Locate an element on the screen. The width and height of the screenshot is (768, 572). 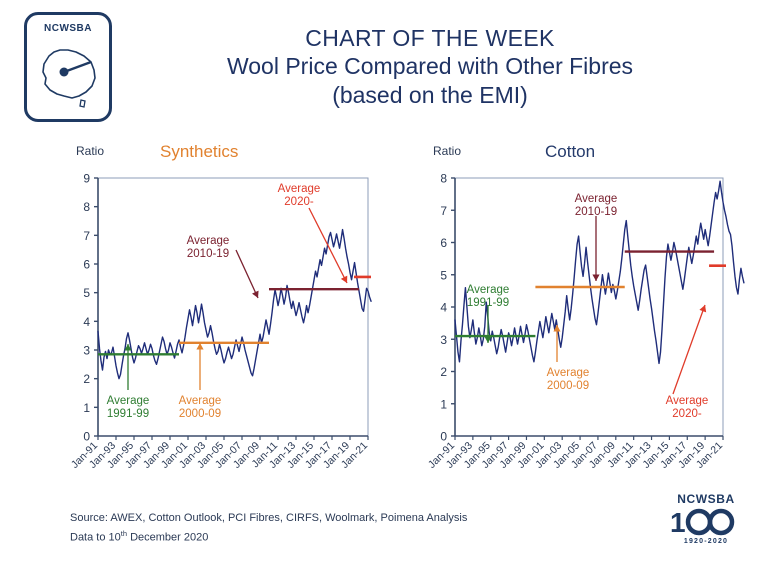
centenary-logo-name: NCWSBA is located at coordinates (706, 499).